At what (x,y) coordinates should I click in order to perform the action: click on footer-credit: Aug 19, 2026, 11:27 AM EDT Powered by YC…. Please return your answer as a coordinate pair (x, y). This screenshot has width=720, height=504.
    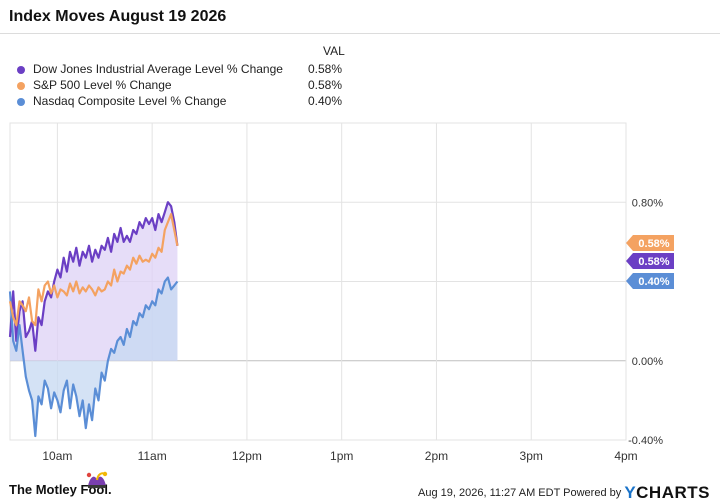
    Looking at the image, I should click on (564, 493).